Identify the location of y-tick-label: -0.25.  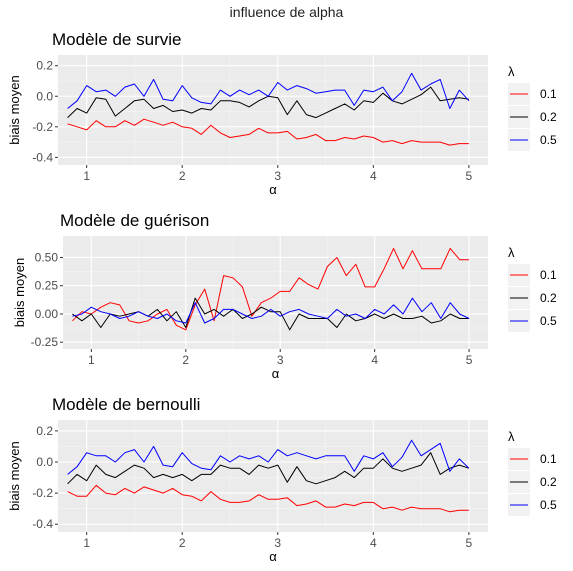
(45, 342).